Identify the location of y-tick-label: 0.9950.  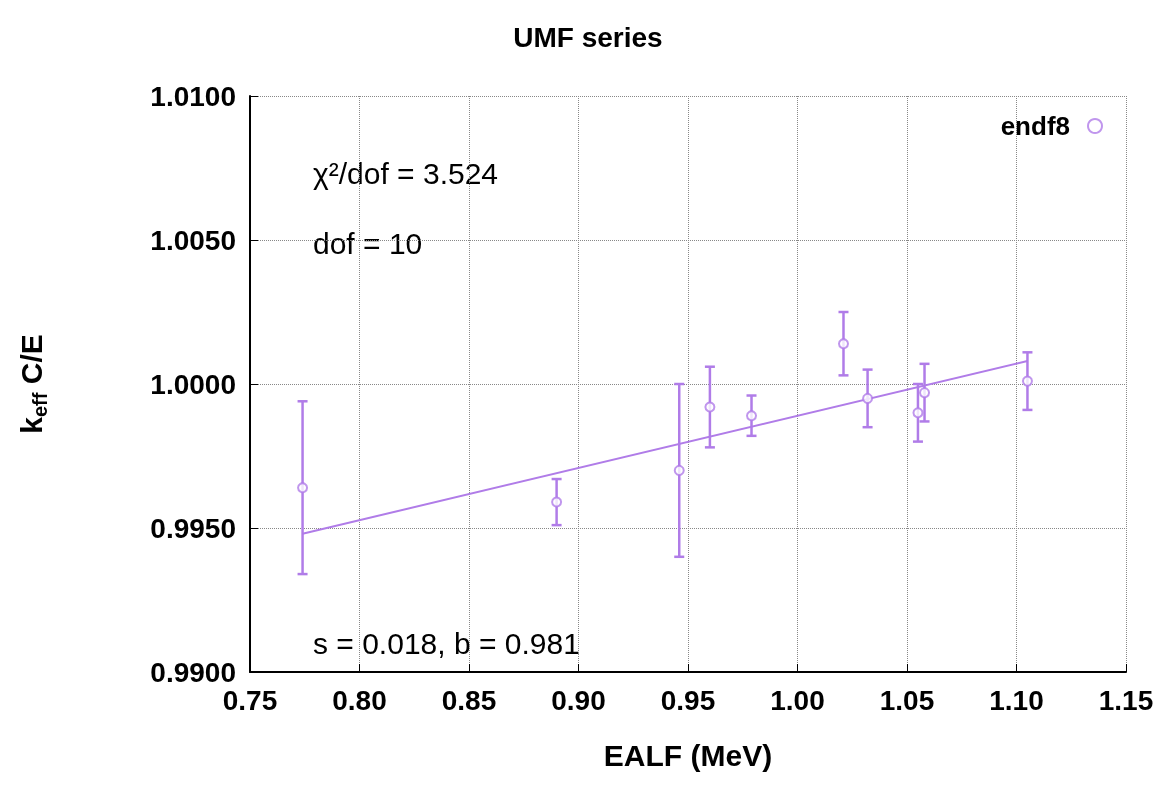
(193, 528).